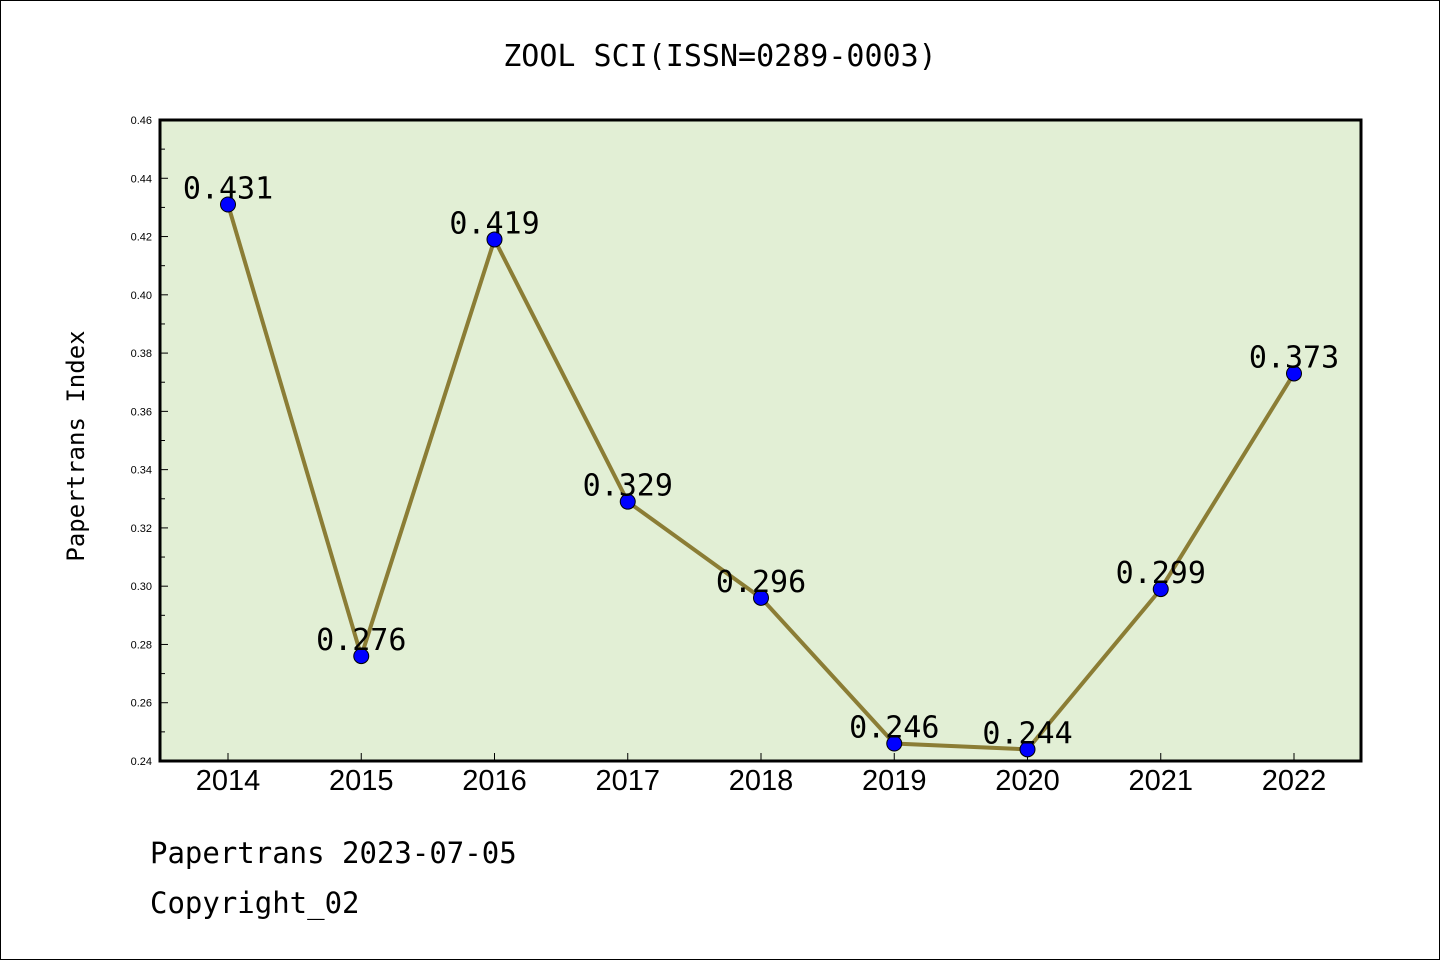 This screenshot has width=1440, height=960. I want to click on y-tick-label: 0.32, so click(141, 529).